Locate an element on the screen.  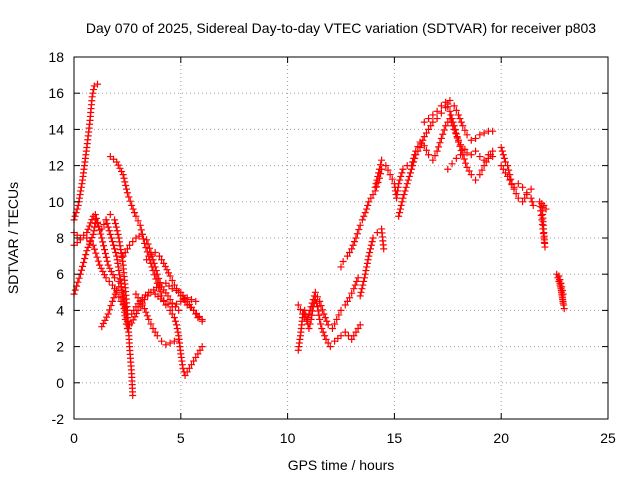
series-track-j is located at coordinates (157, 319).